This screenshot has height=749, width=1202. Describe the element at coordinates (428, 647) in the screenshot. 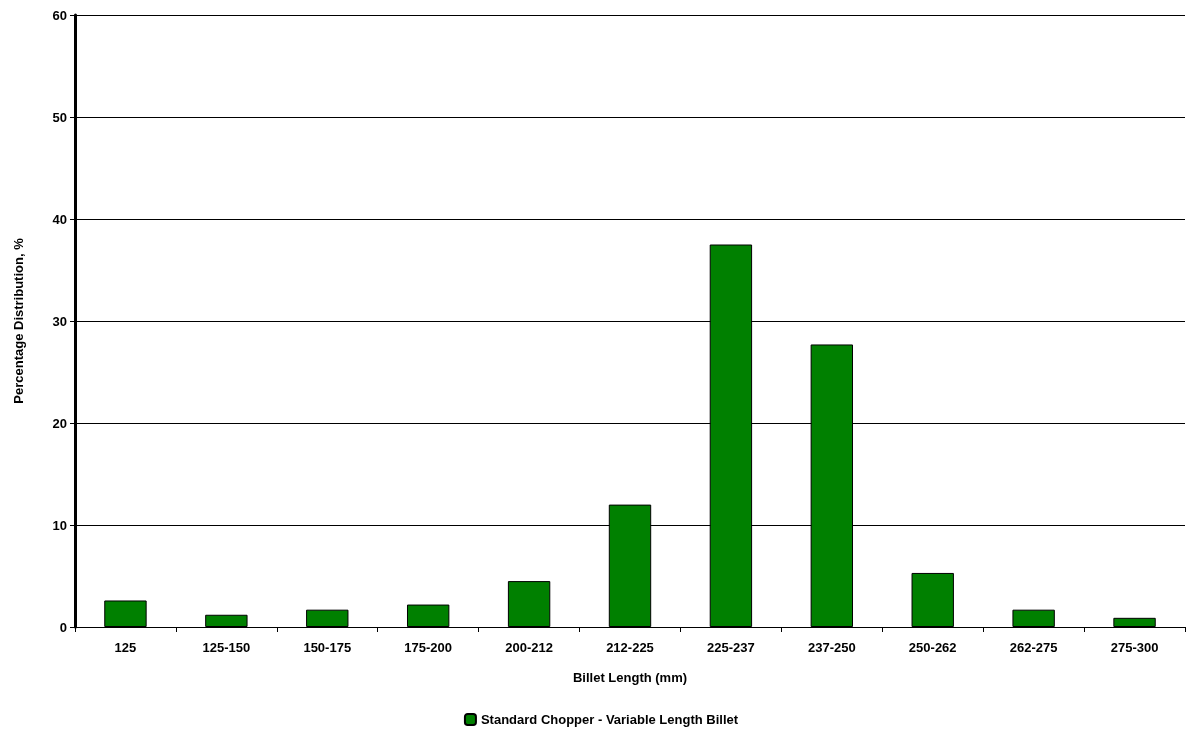

I see `x-tick-label: 175-200` at that location.